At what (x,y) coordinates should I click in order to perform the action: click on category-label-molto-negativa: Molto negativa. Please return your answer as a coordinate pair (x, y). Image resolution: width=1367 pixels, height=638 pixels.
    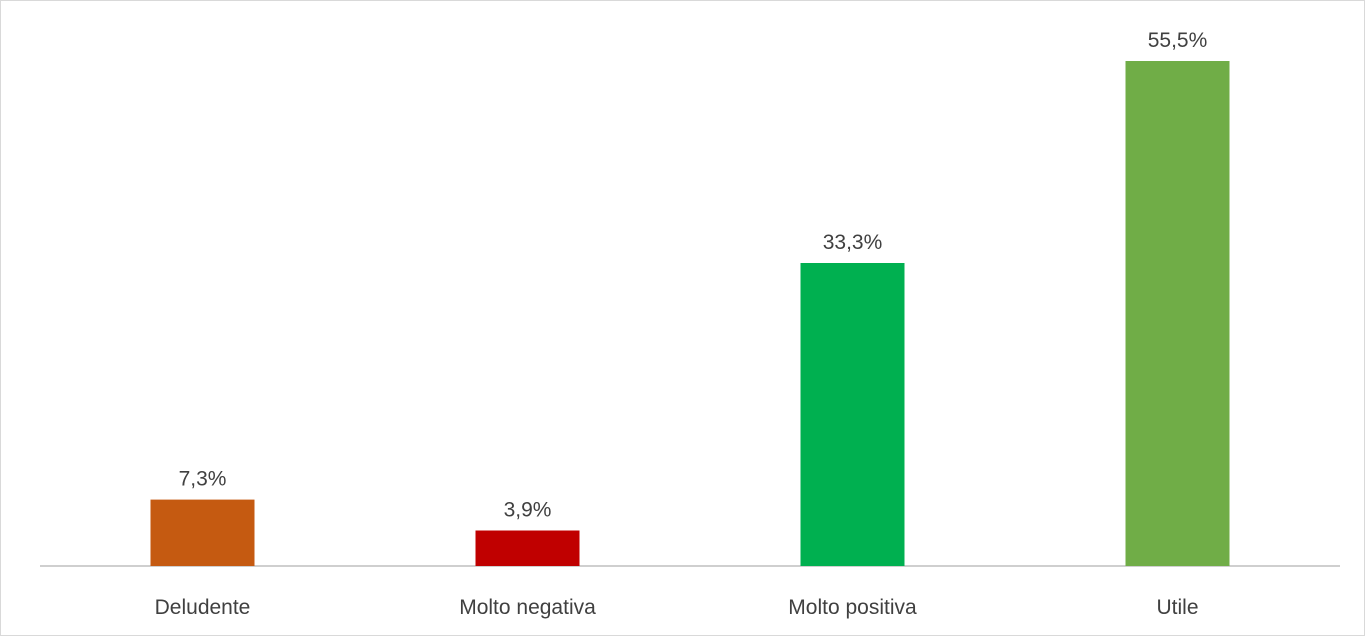
    Looking at the image, I should click on (527, 607).